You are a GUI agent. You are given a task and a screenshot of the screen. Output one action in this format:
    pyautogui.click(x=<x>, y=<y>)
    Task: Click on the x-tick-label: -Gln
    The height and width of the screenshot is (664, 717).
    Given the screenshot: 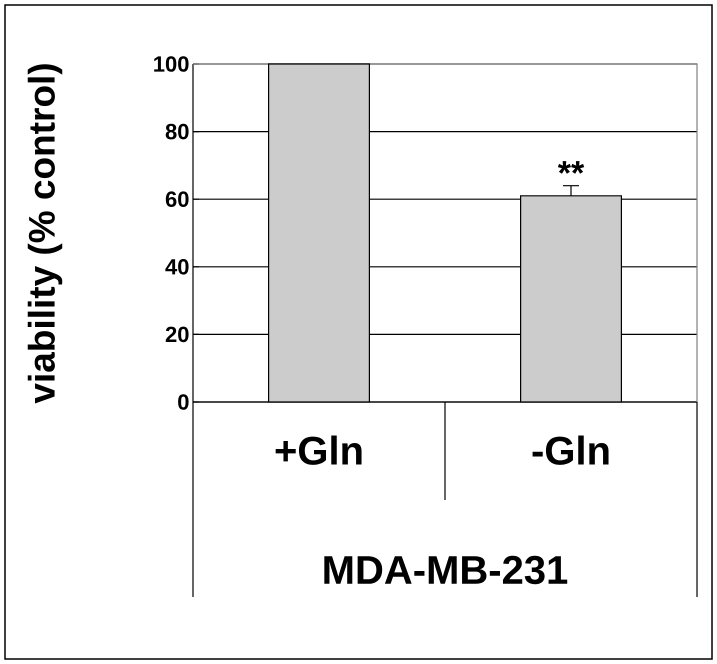 What is the action you would take?
    pyautogui.click(x=570, y=450)
    